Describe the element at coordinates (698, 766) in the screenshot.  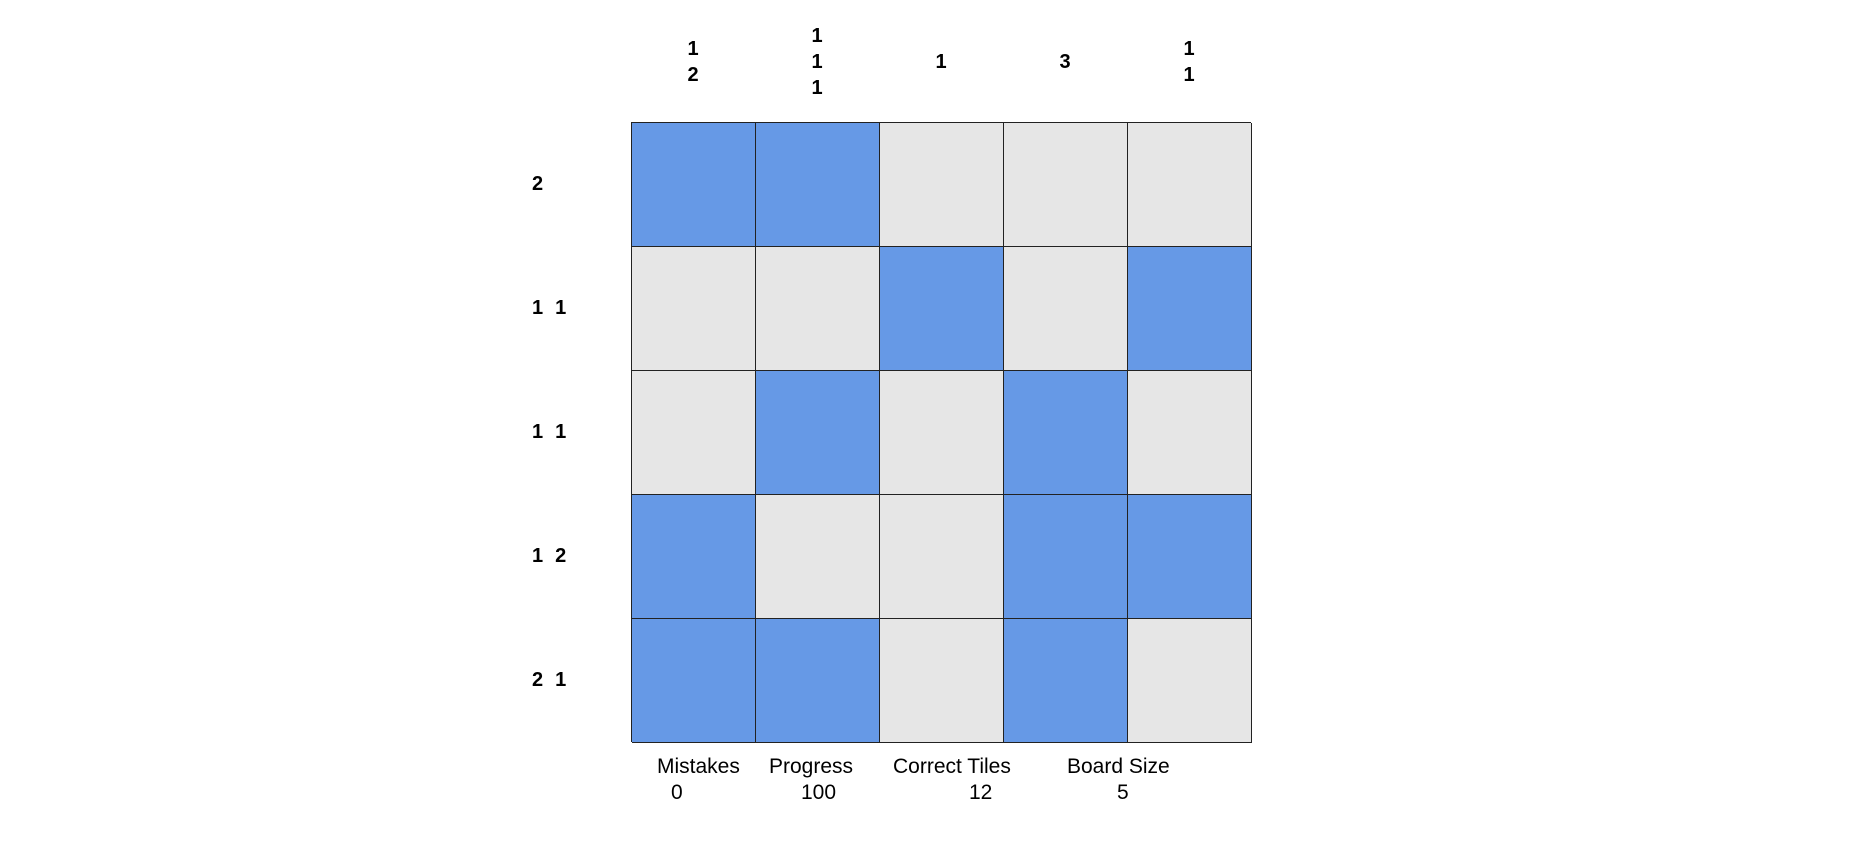
I see `mistakes-label: Mistakes` at that location.